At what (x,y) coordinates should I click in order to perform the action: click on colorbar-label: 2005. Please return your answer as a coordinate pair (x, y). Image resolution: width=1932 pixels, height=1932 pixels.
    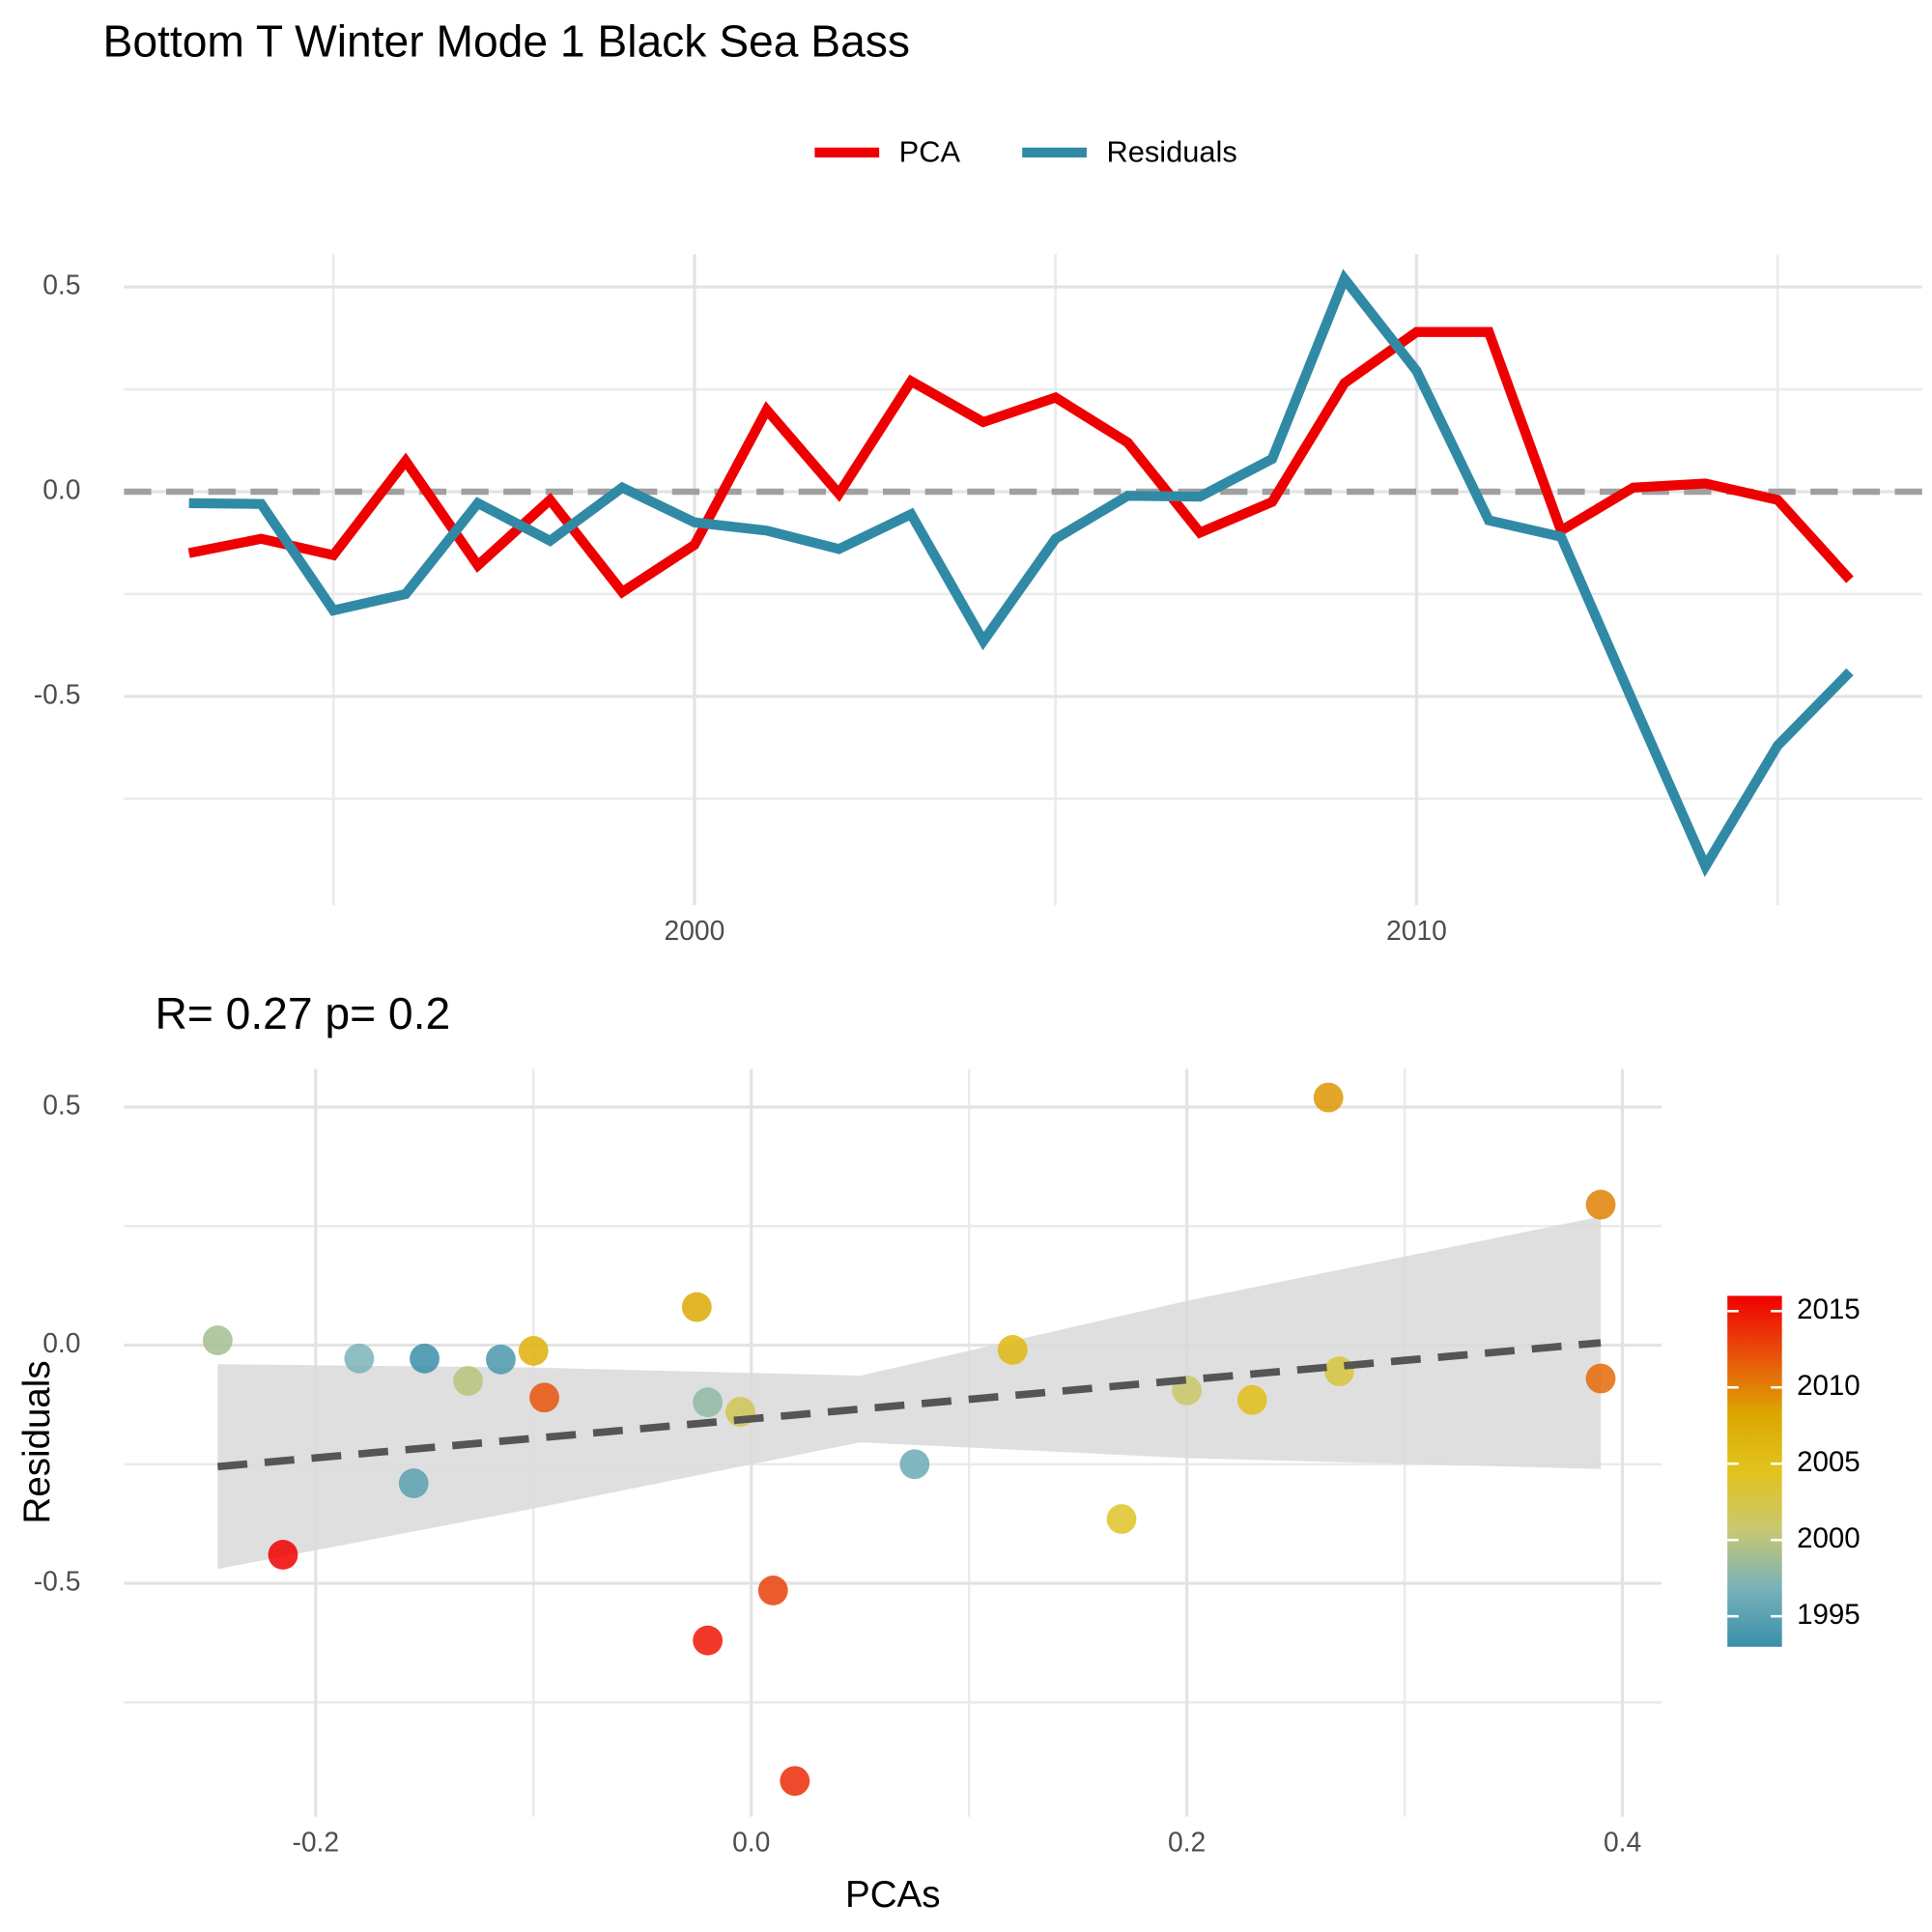
    Looking at the image, I should click on (1829, 1462).